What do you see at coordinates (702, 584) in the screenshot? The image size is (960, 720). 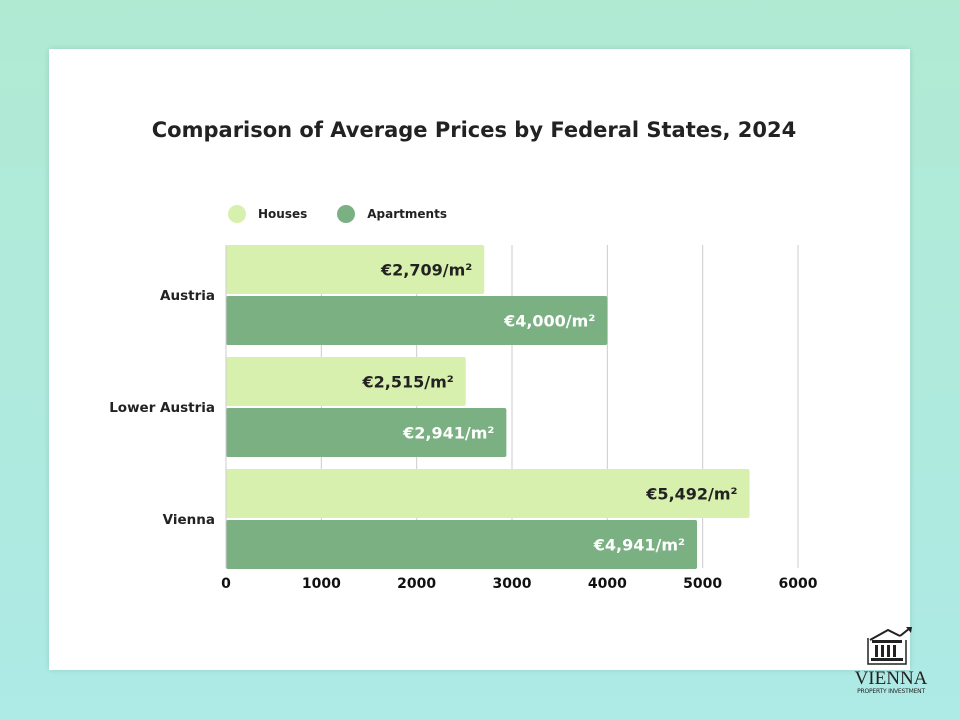 I see `x-tick-label: 5000` at bounding box center [702, 584].